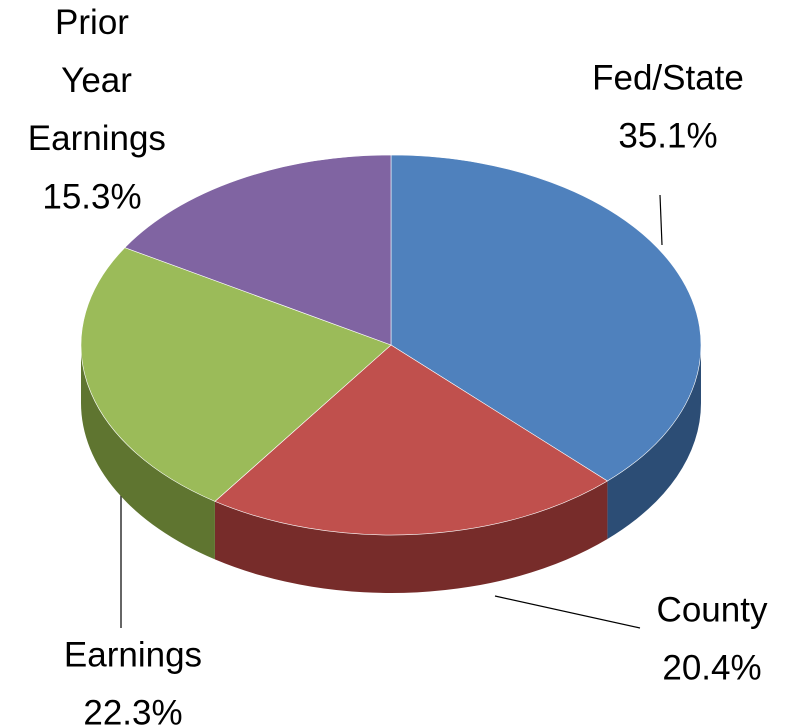  Describe the element at coordinates (667, 135) in the screenshot. I see `value-label: 35.1%` at that location.